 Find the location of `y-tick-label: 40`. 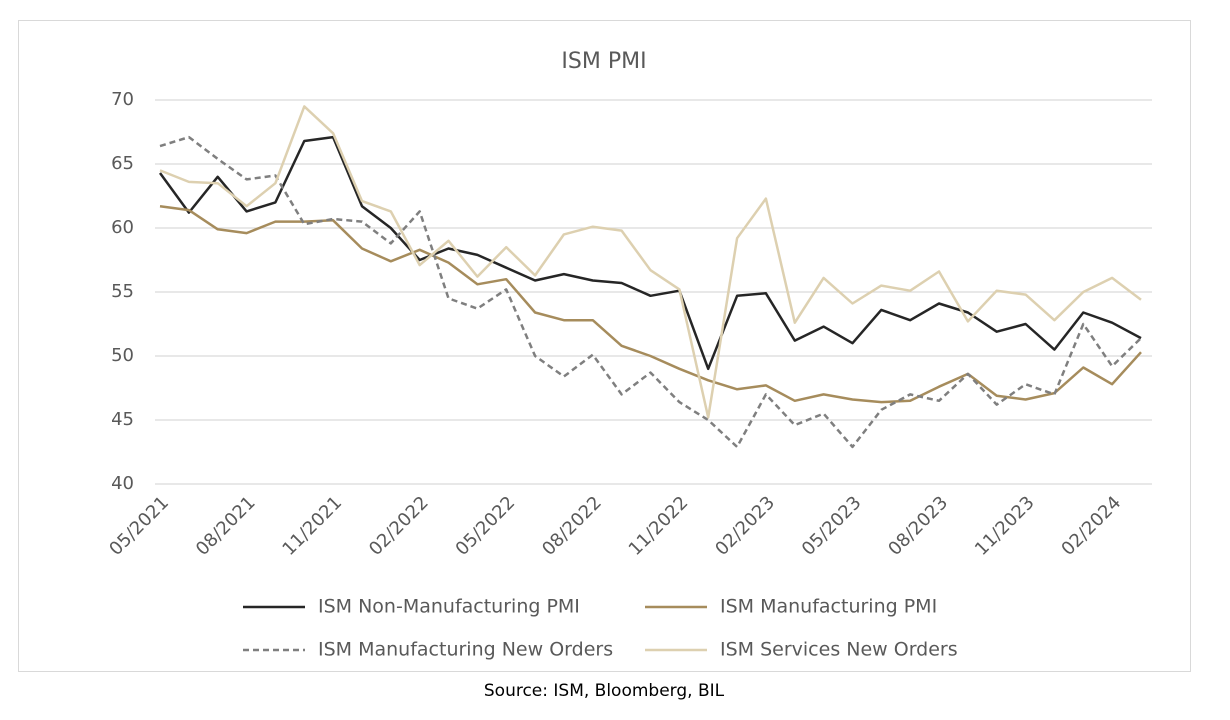

y-tick-label: 40 is located at coordinates (122, 483).